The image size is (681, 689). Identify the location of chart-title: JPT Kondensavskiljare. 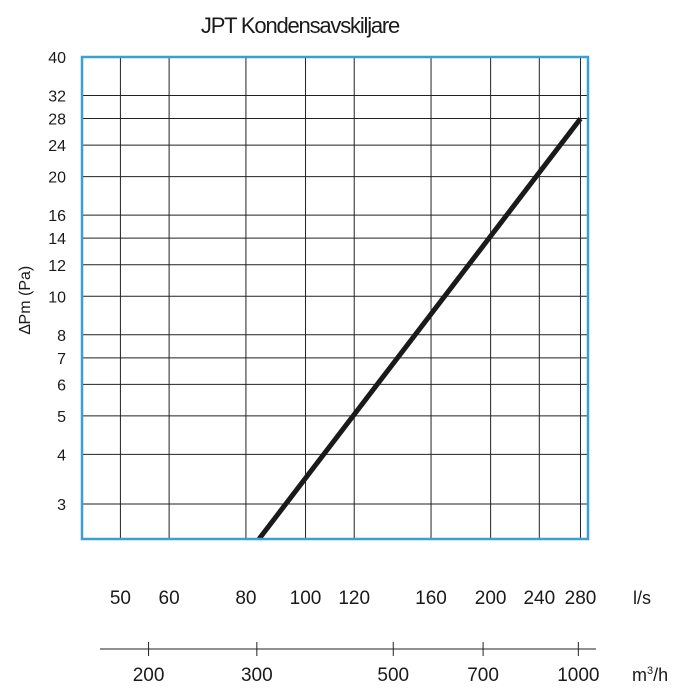
(300, 25).